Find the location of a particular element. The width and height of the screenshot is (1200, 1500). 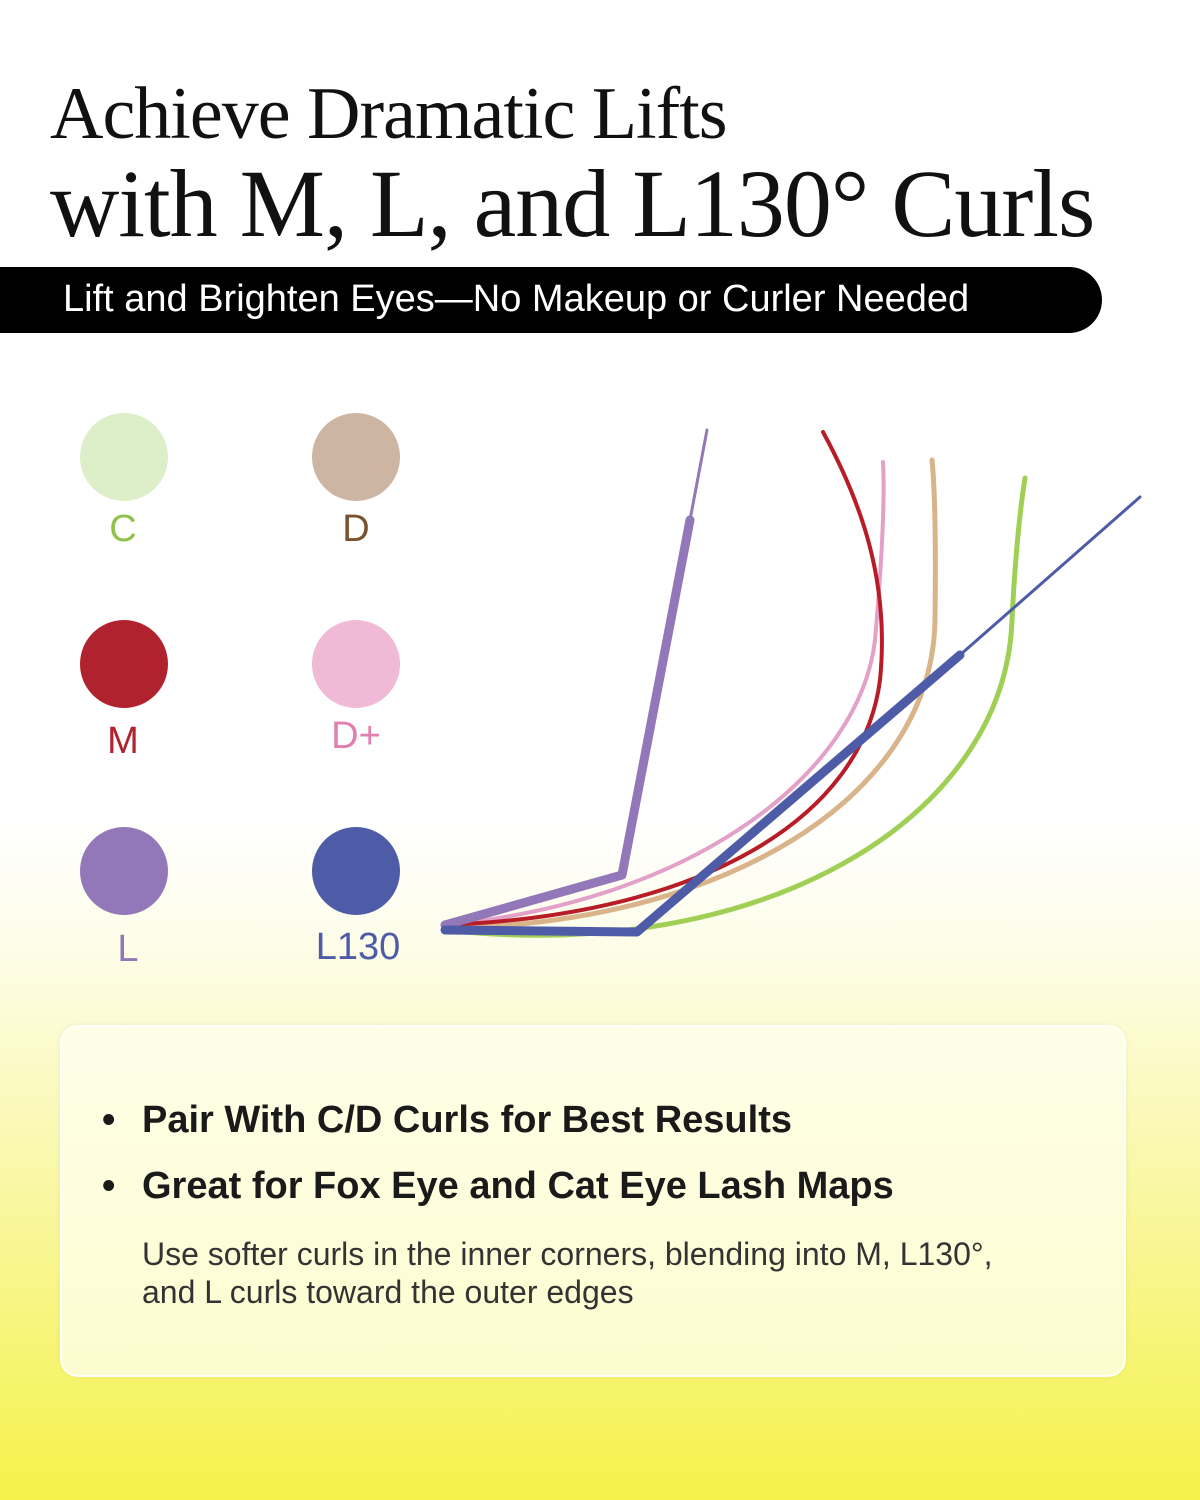

curve-m is located at coordinates (663, 678).